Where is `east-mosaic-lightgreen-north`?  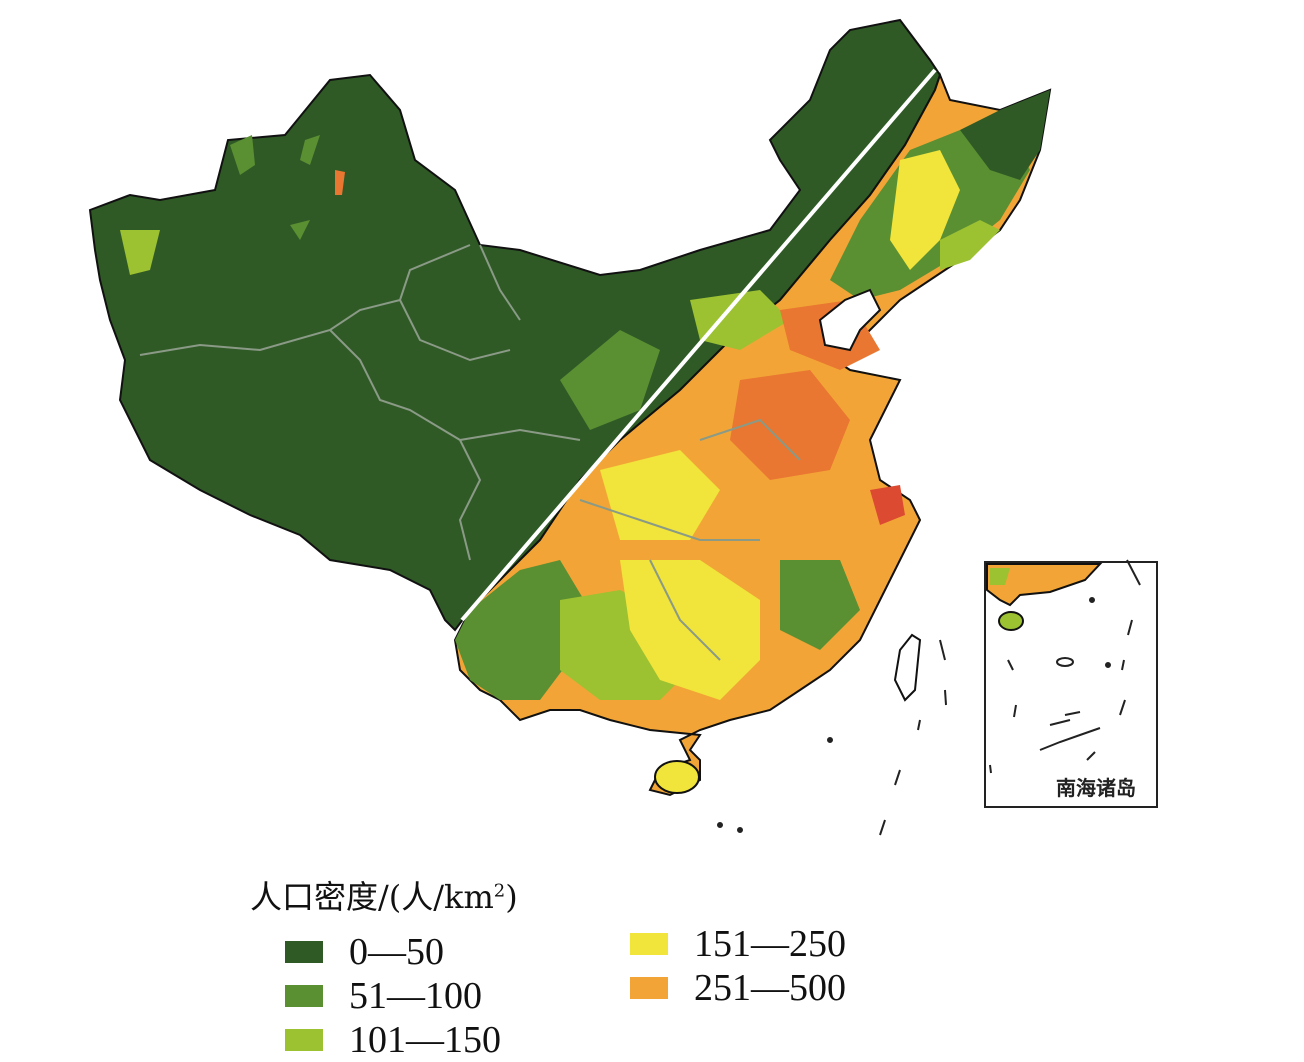
east-mosaic-lightgreen-north is located at coordinates (740, 320).